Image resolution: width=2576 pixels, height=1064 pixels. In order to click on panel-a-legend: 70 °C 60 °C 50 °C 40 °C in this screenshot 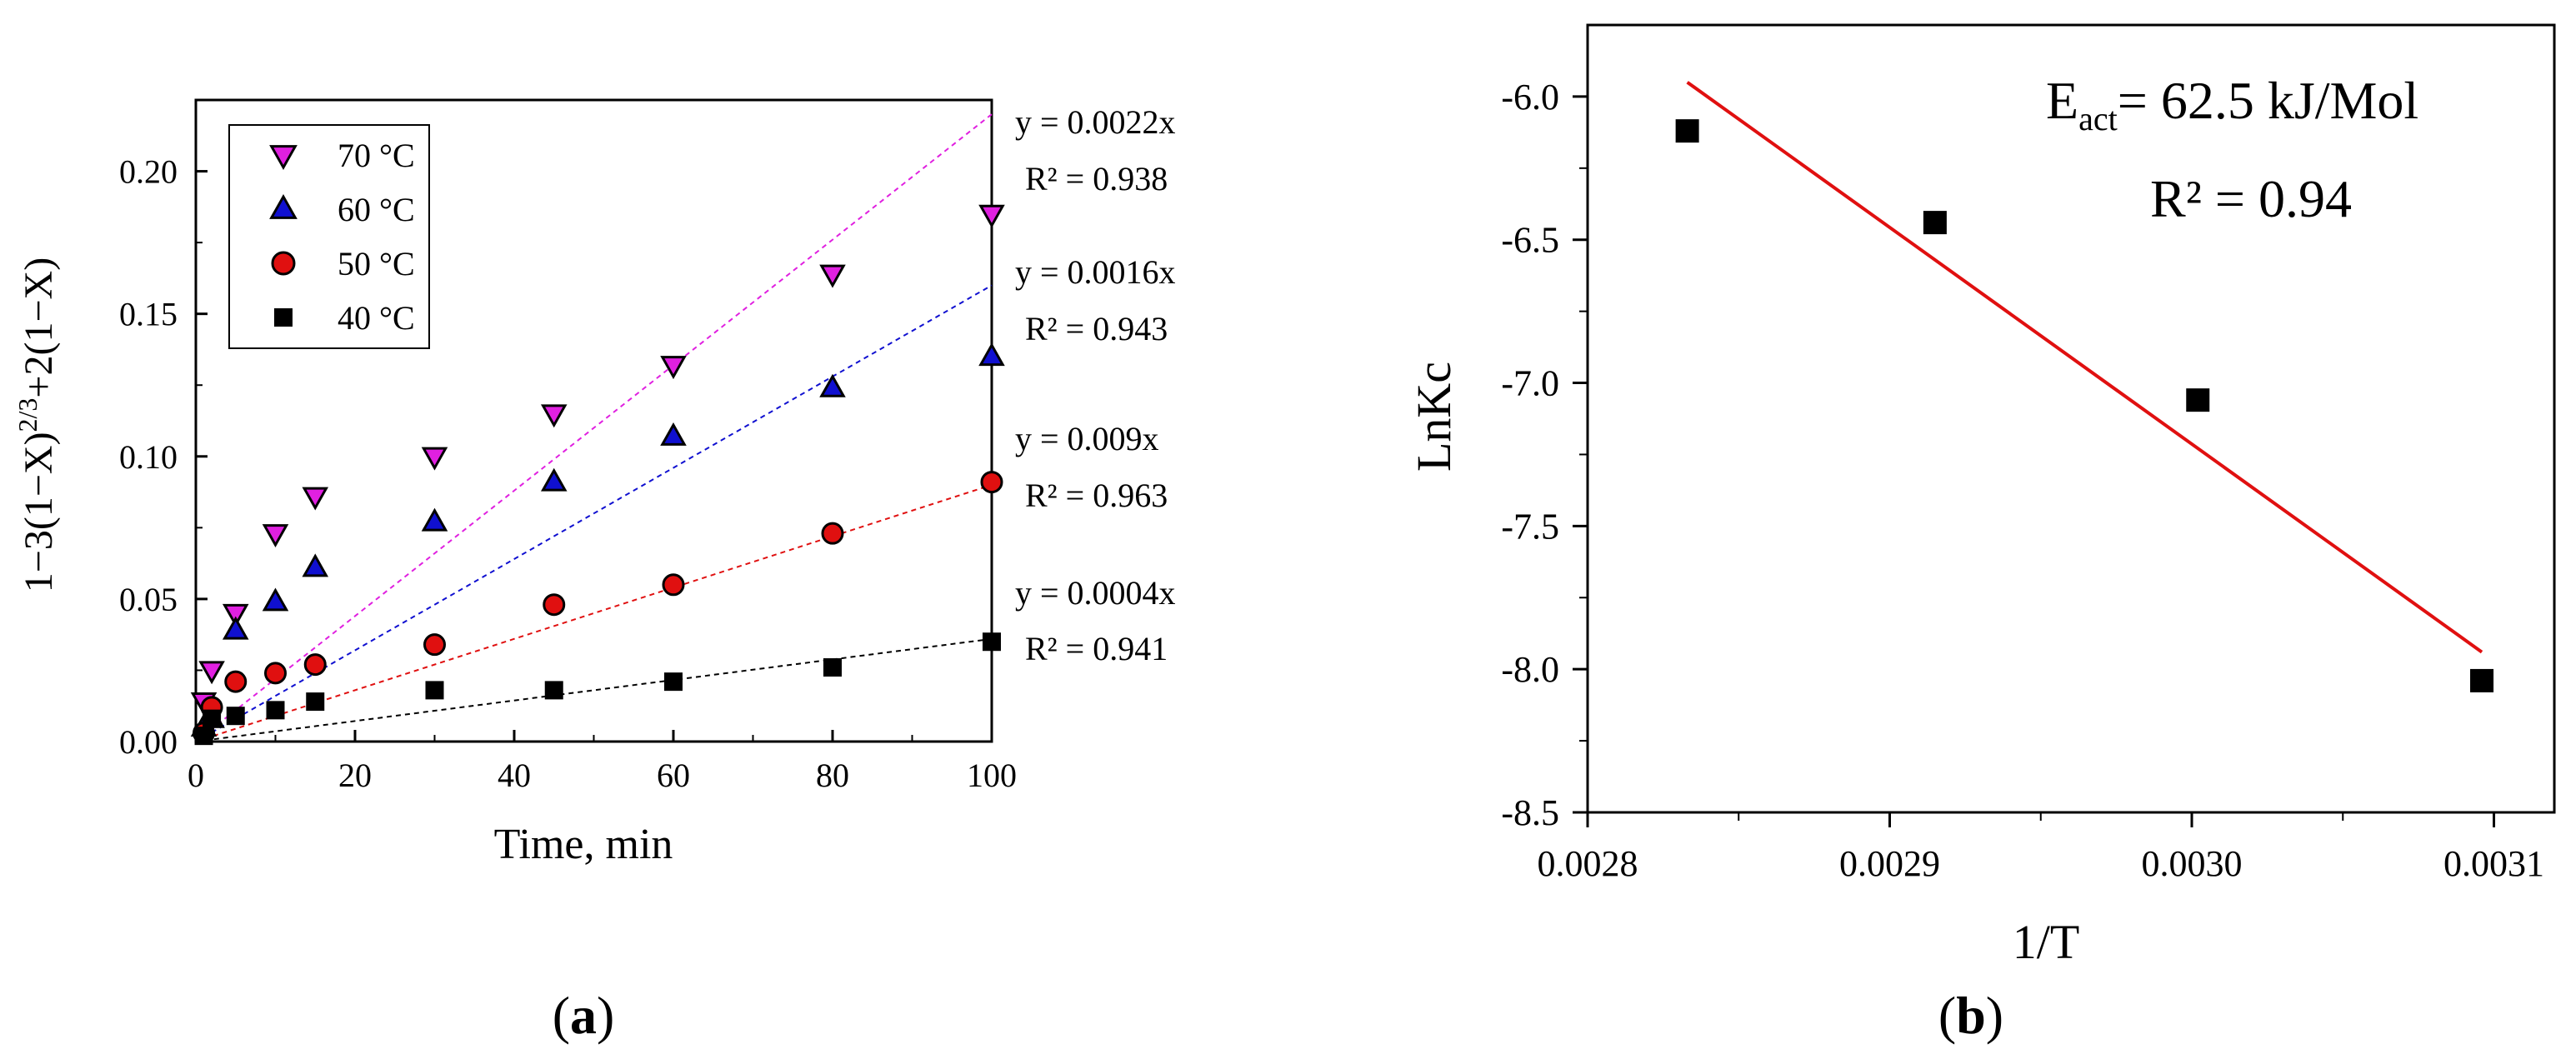, I will do `click(329, 237)`.